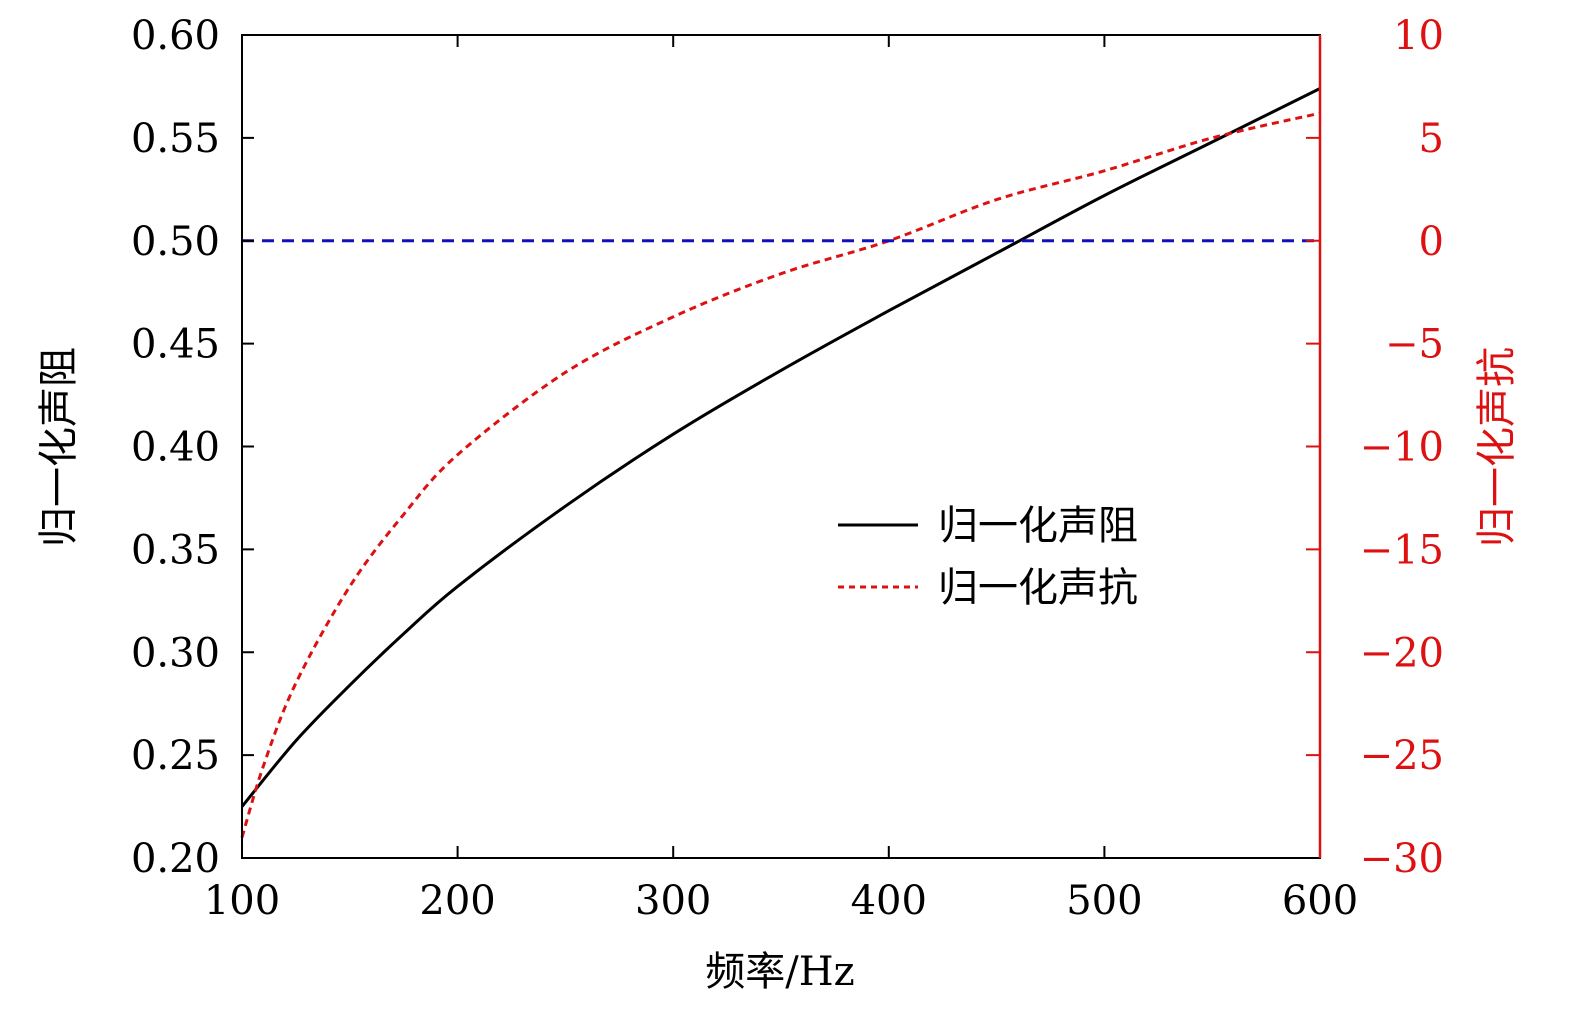  What do you see at coordinates (175, 242) in the screenshot?
I see `y-tick-label: 0.50` at bounding box center [175, 242].